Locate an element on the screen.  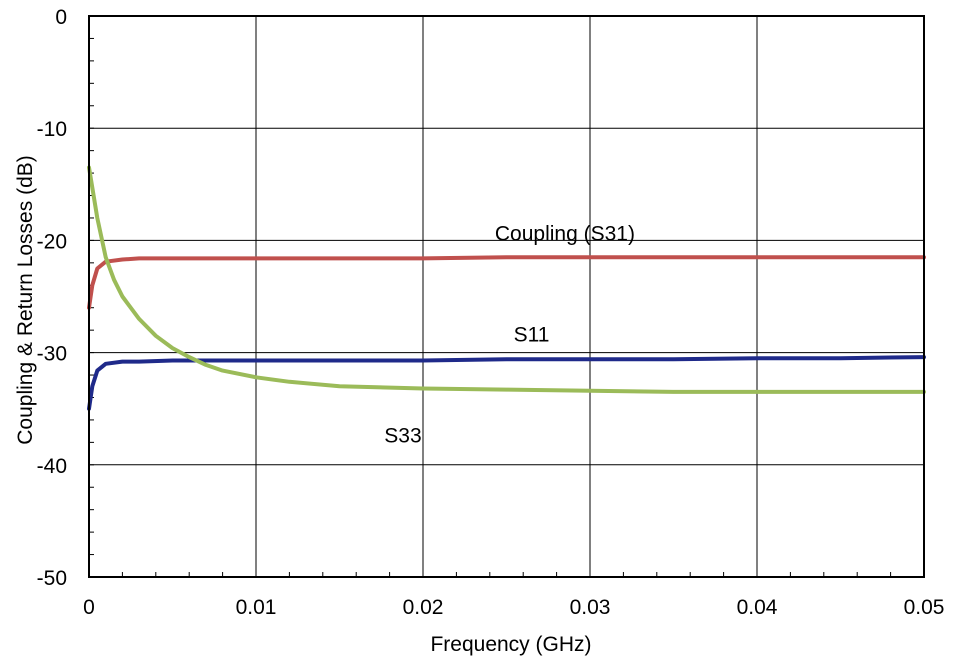
y-axis-label: Coupling & Return Losses (dB) is located at coordinates (25, 299).